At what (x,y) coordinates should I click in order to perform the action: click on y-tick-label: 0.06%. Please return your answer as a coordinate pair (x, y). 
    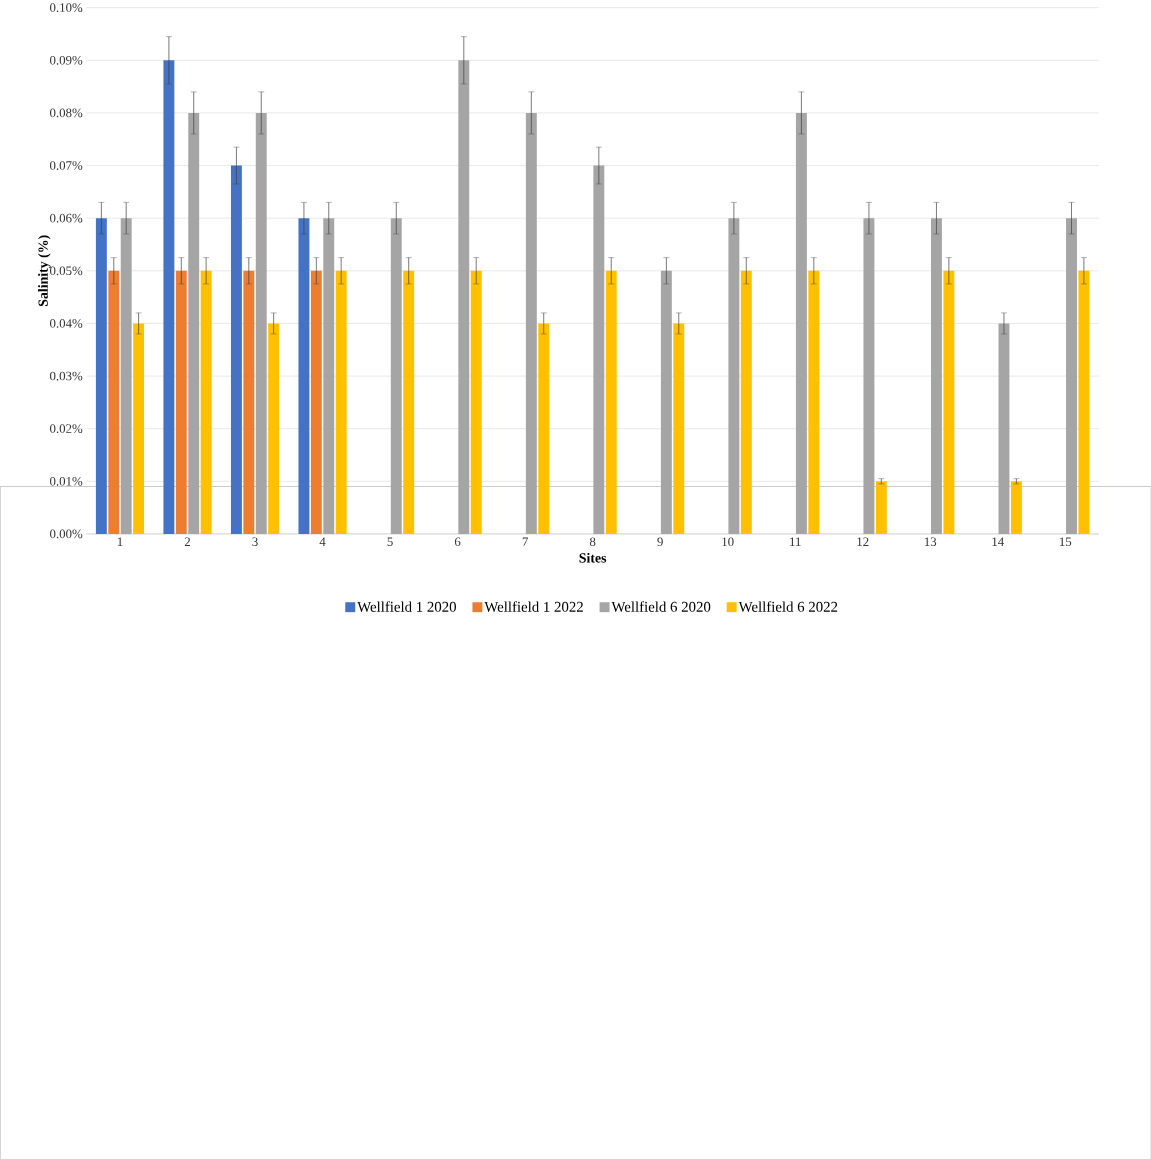
    Looking at the image, I should click on (66, 218).